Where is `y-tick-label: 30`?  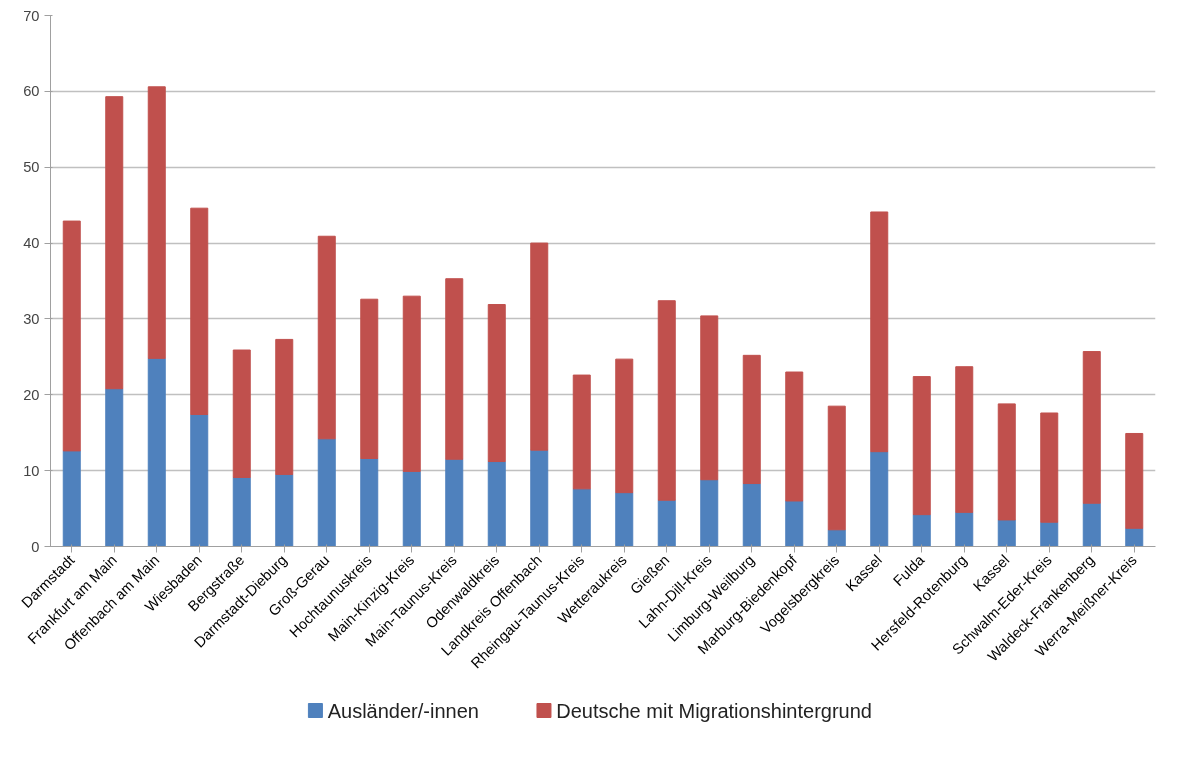
y-tick-label: 30 is located at coordinates (31, 318).